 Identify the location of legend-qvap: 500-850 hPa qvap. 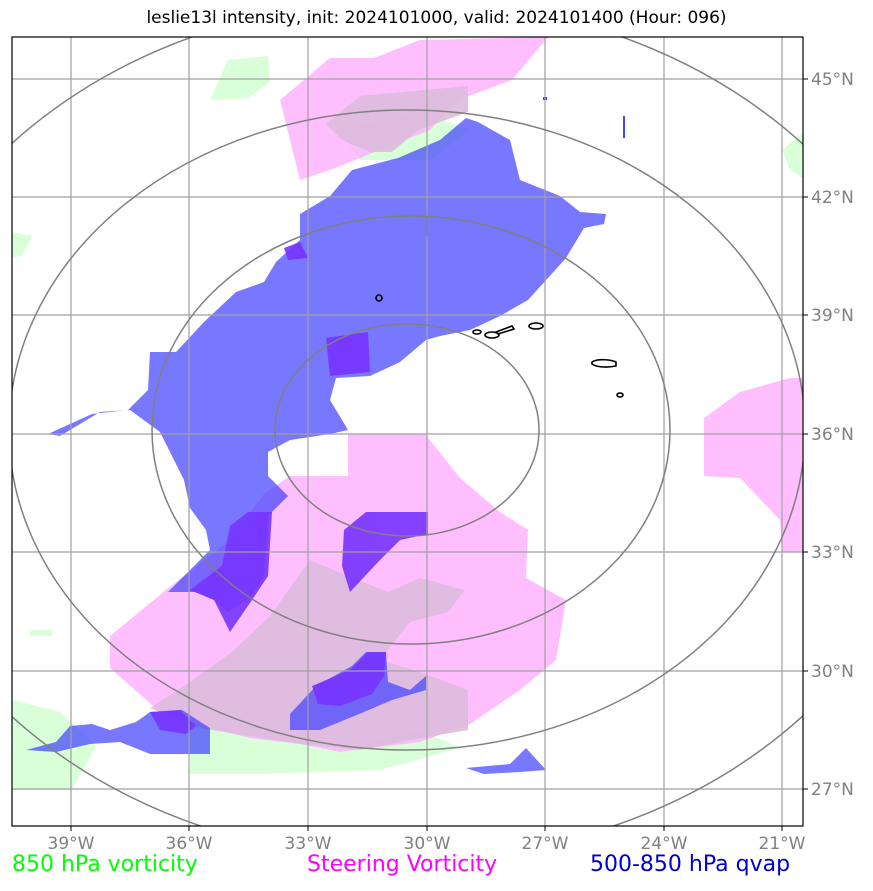
(690, 864).